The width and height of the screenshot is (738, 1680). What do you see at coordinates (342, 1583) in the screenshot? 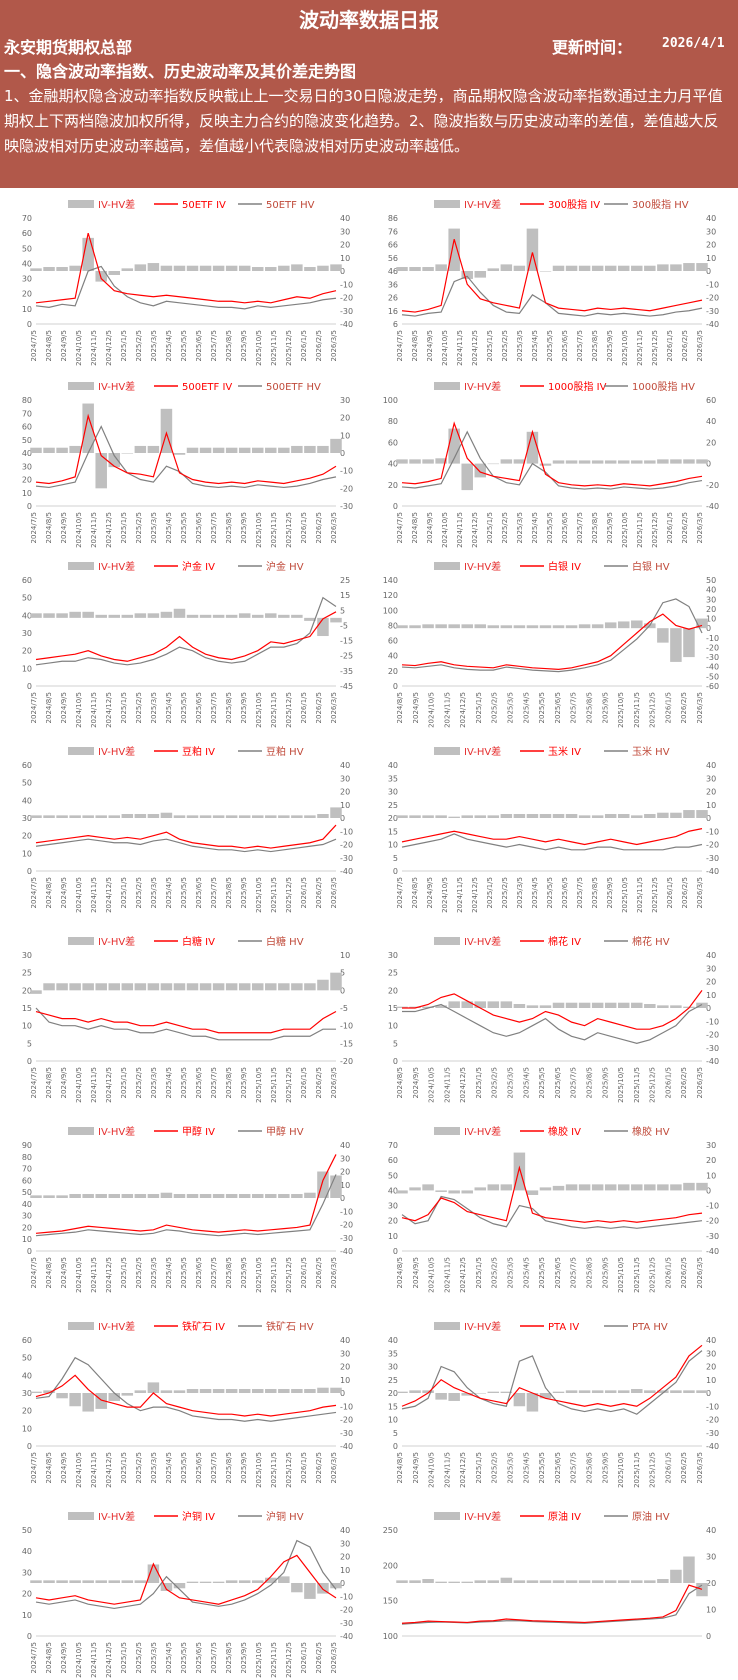
I see `right-tick-label: 0` at bounding box center [342, 1583].